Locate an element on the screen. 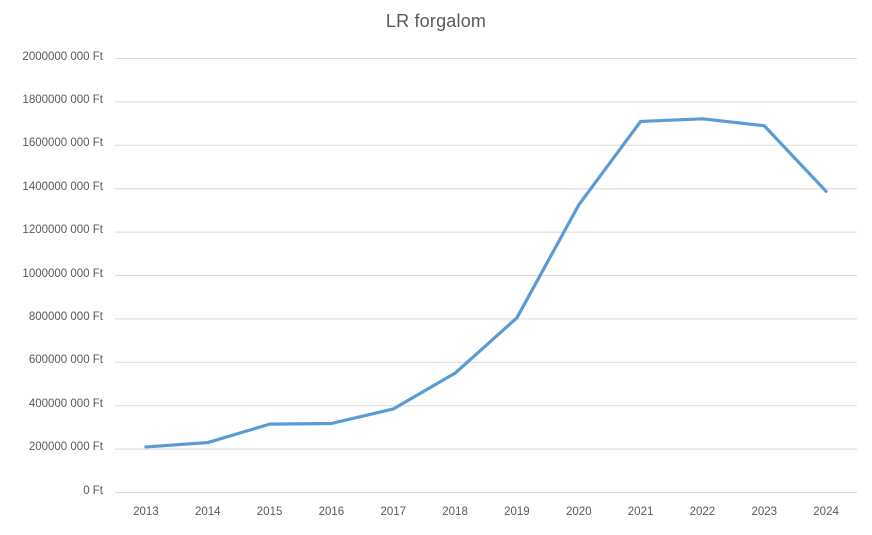 This screenshot has height=535, width=872. y-tick-label: 800000 000 Ft is located at coordinates (65, 316).